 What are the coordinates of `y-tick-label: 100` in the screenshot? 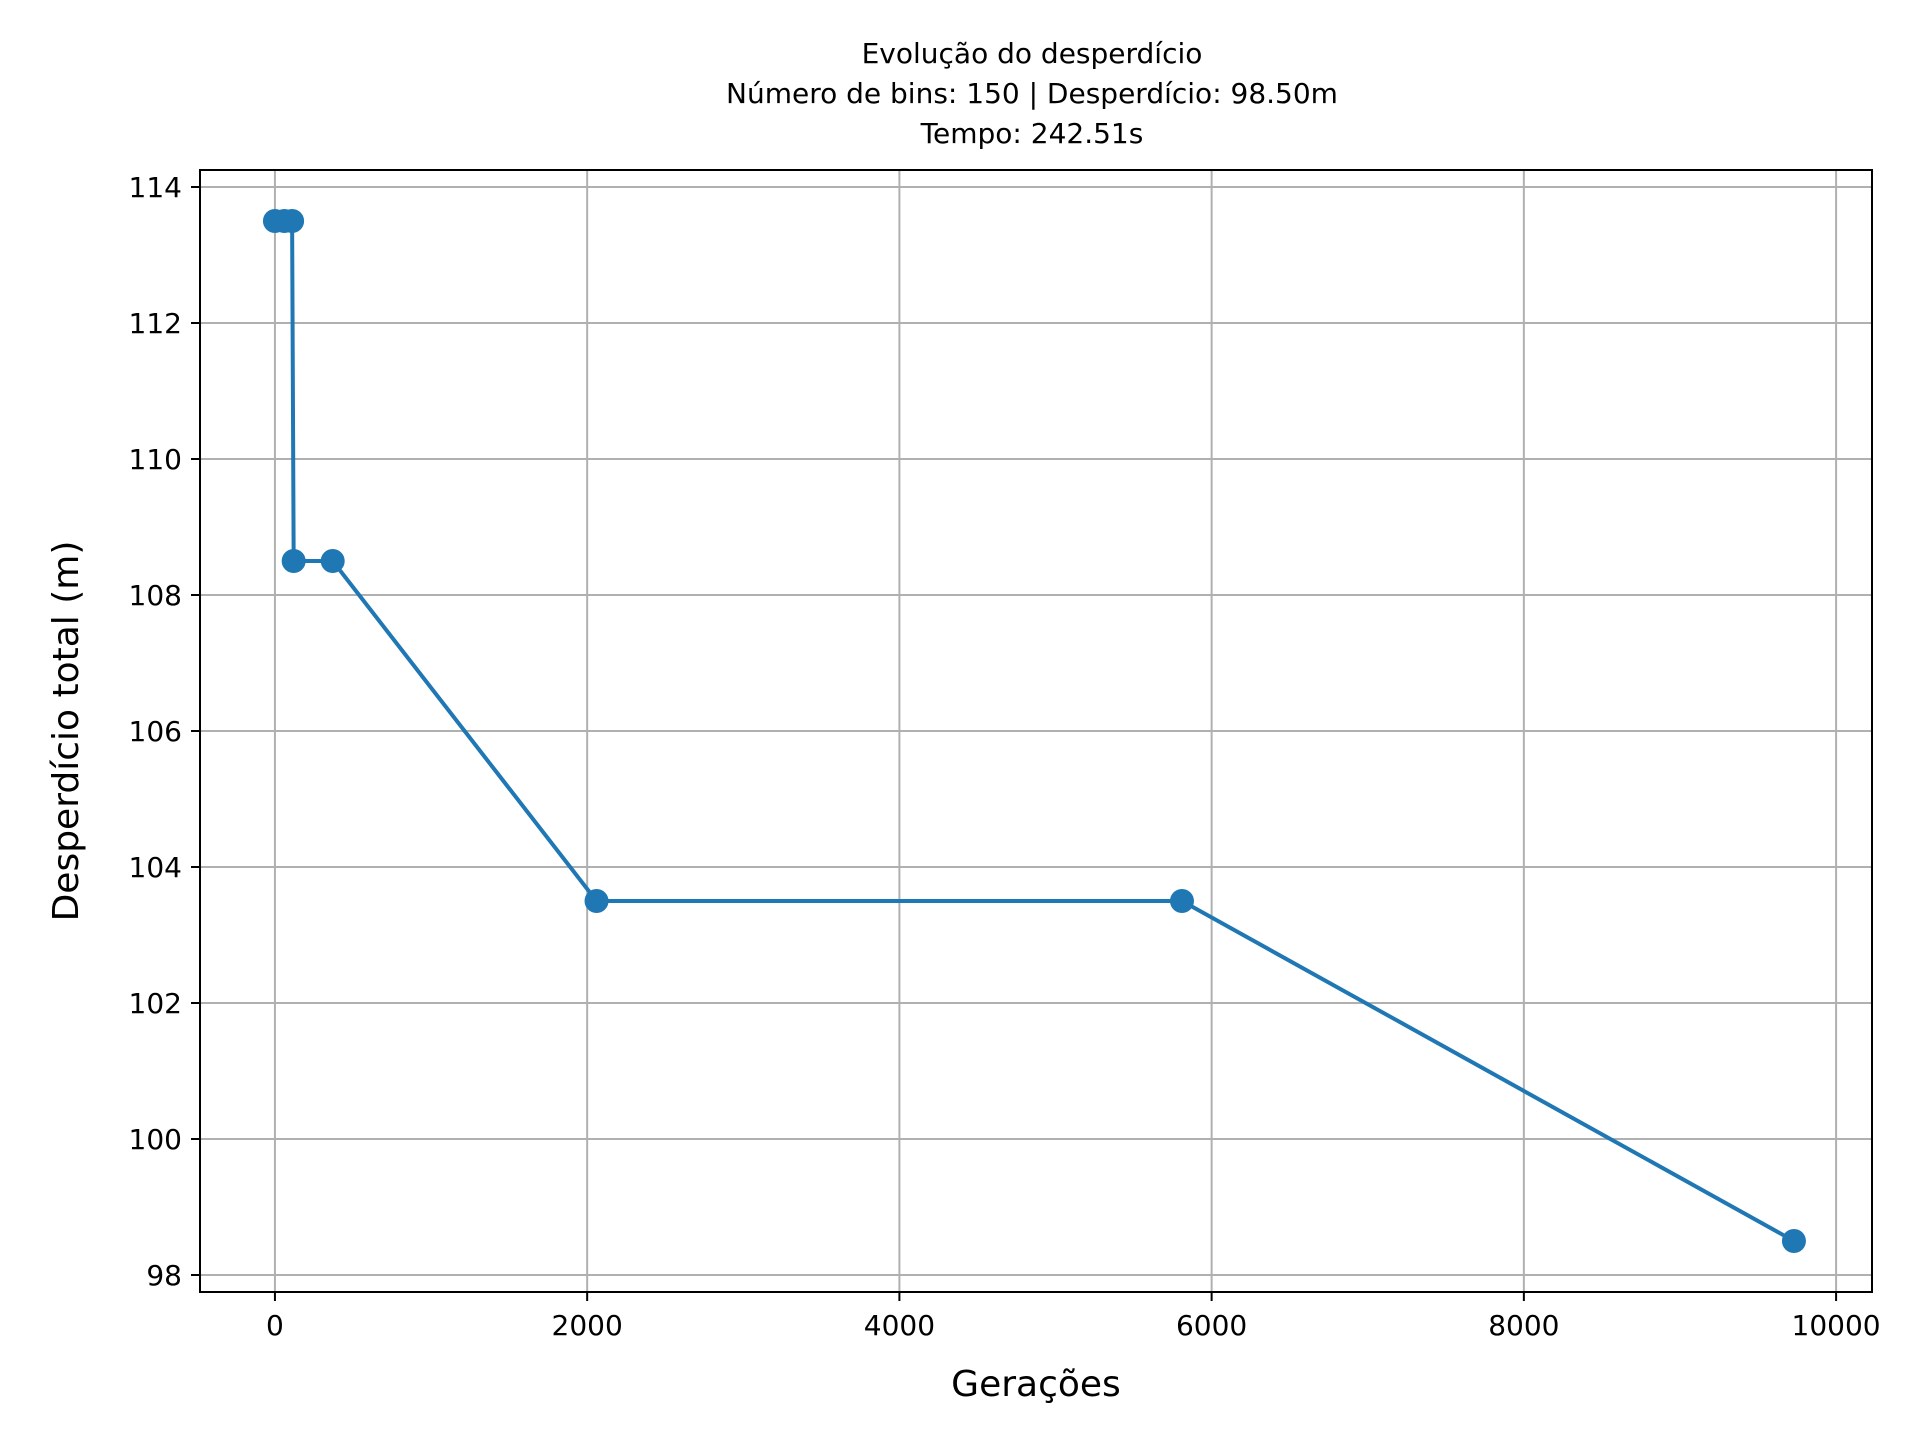 It's located at (155, 1139).